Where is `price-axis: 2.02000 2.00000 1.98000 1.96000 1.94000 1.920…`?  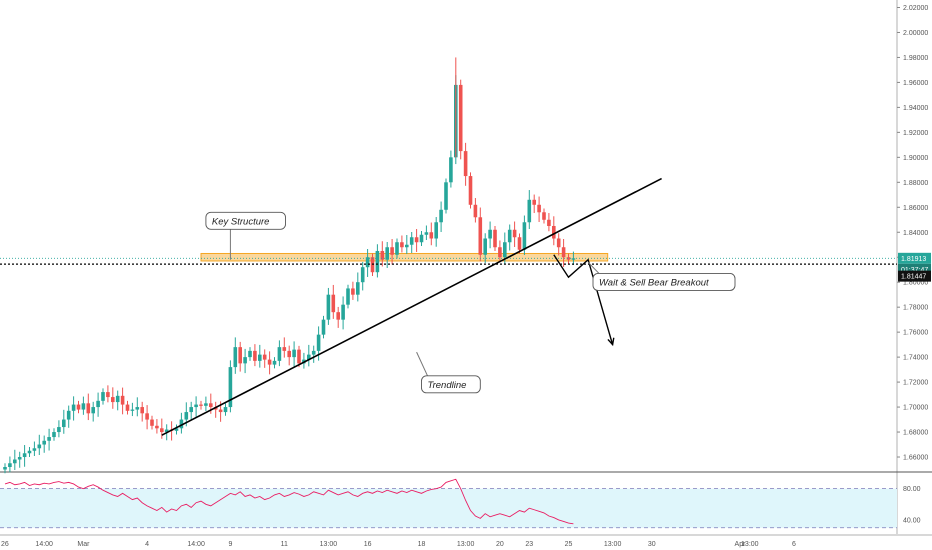 price-axis: 2.02000 2.00000 1.98000 1.96000 1.94000 1.920… is located at coordinates (914, 264).